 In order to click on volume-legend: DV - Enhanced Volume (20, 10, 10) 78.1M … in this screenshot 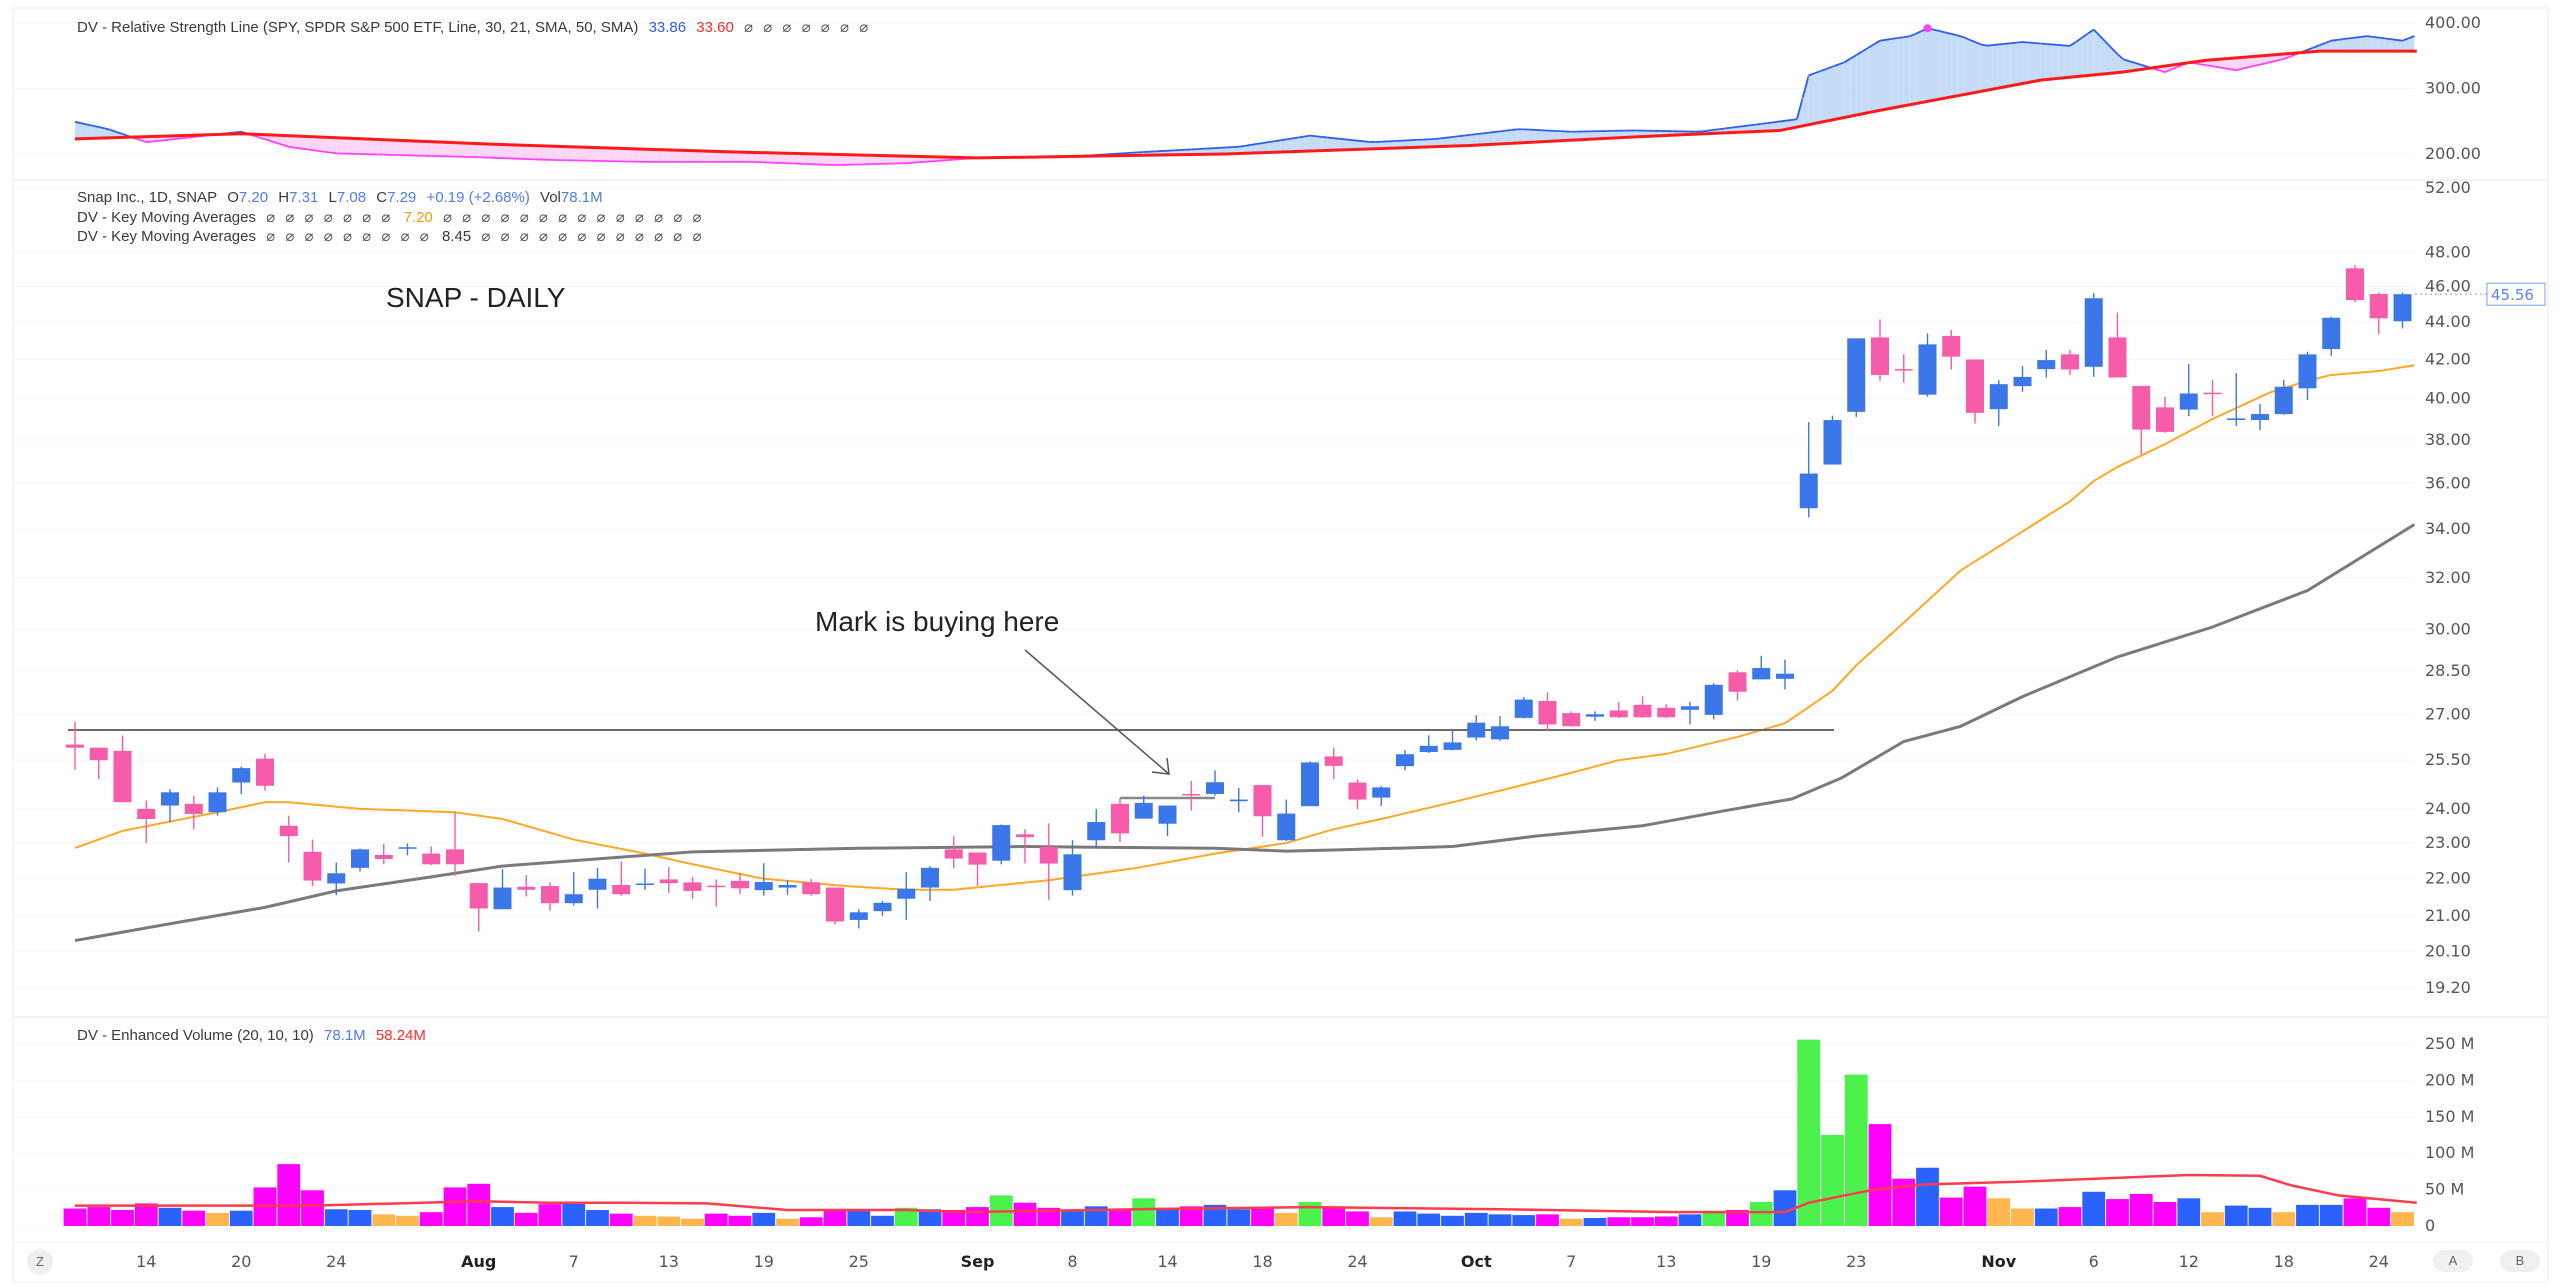, I will do `click(254, 1035)`.